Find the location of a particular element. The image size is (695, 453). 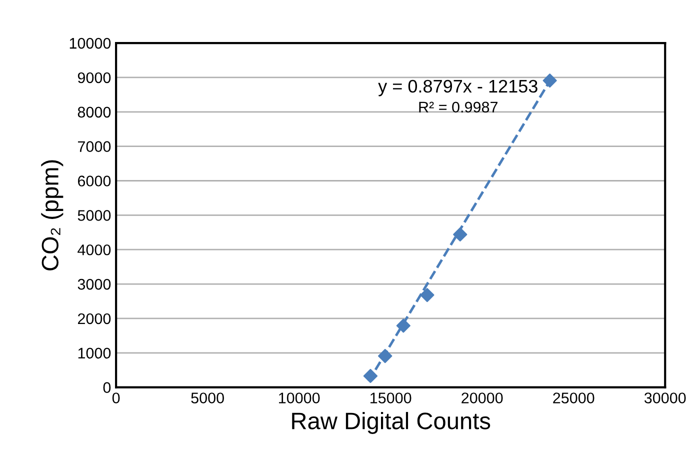

y-tick-label: 9000 is located at coordinates (94, 78).